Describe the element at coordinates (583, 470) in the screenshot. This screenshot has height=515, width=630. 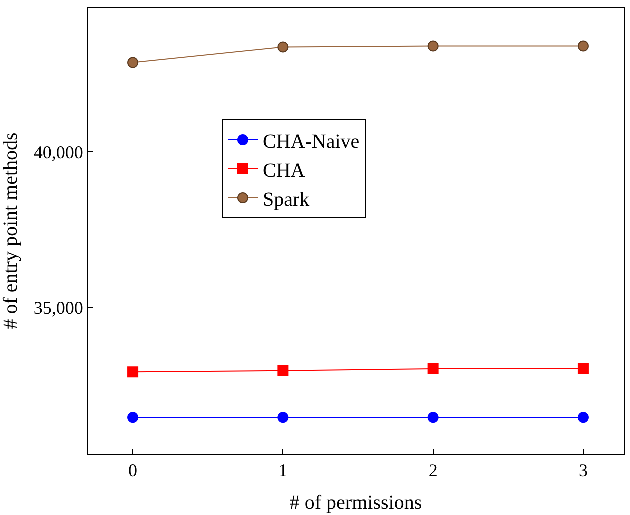
I see `x-tick-label: 3` at that location.